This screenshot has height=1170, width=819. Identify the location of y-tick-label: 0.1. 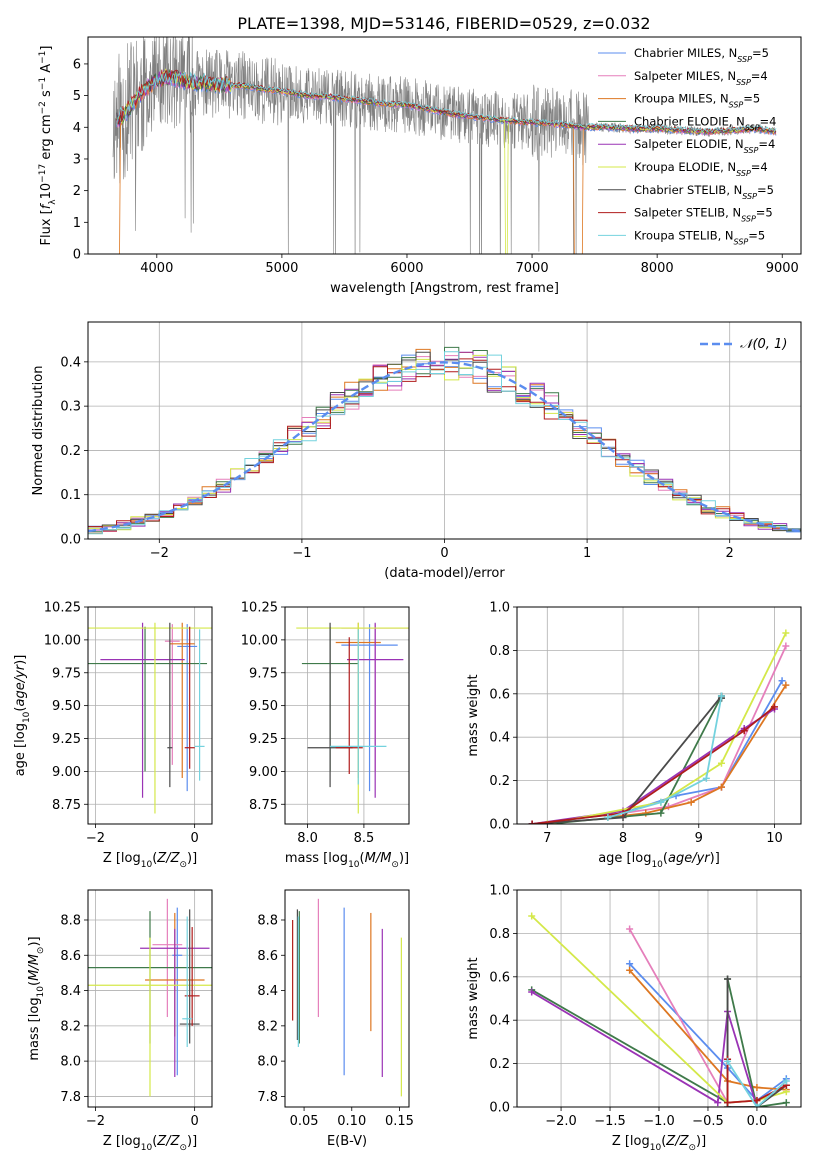
(70, 495).